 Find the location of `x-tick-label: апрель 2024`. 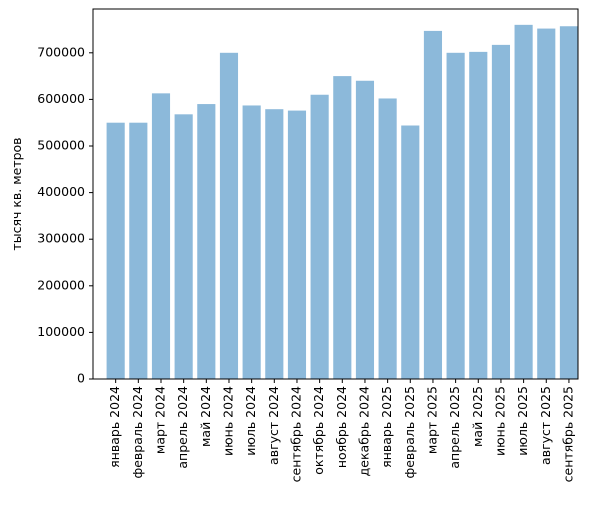

x-tick-label: апрель 2024 is located at coordinates (182, 427).